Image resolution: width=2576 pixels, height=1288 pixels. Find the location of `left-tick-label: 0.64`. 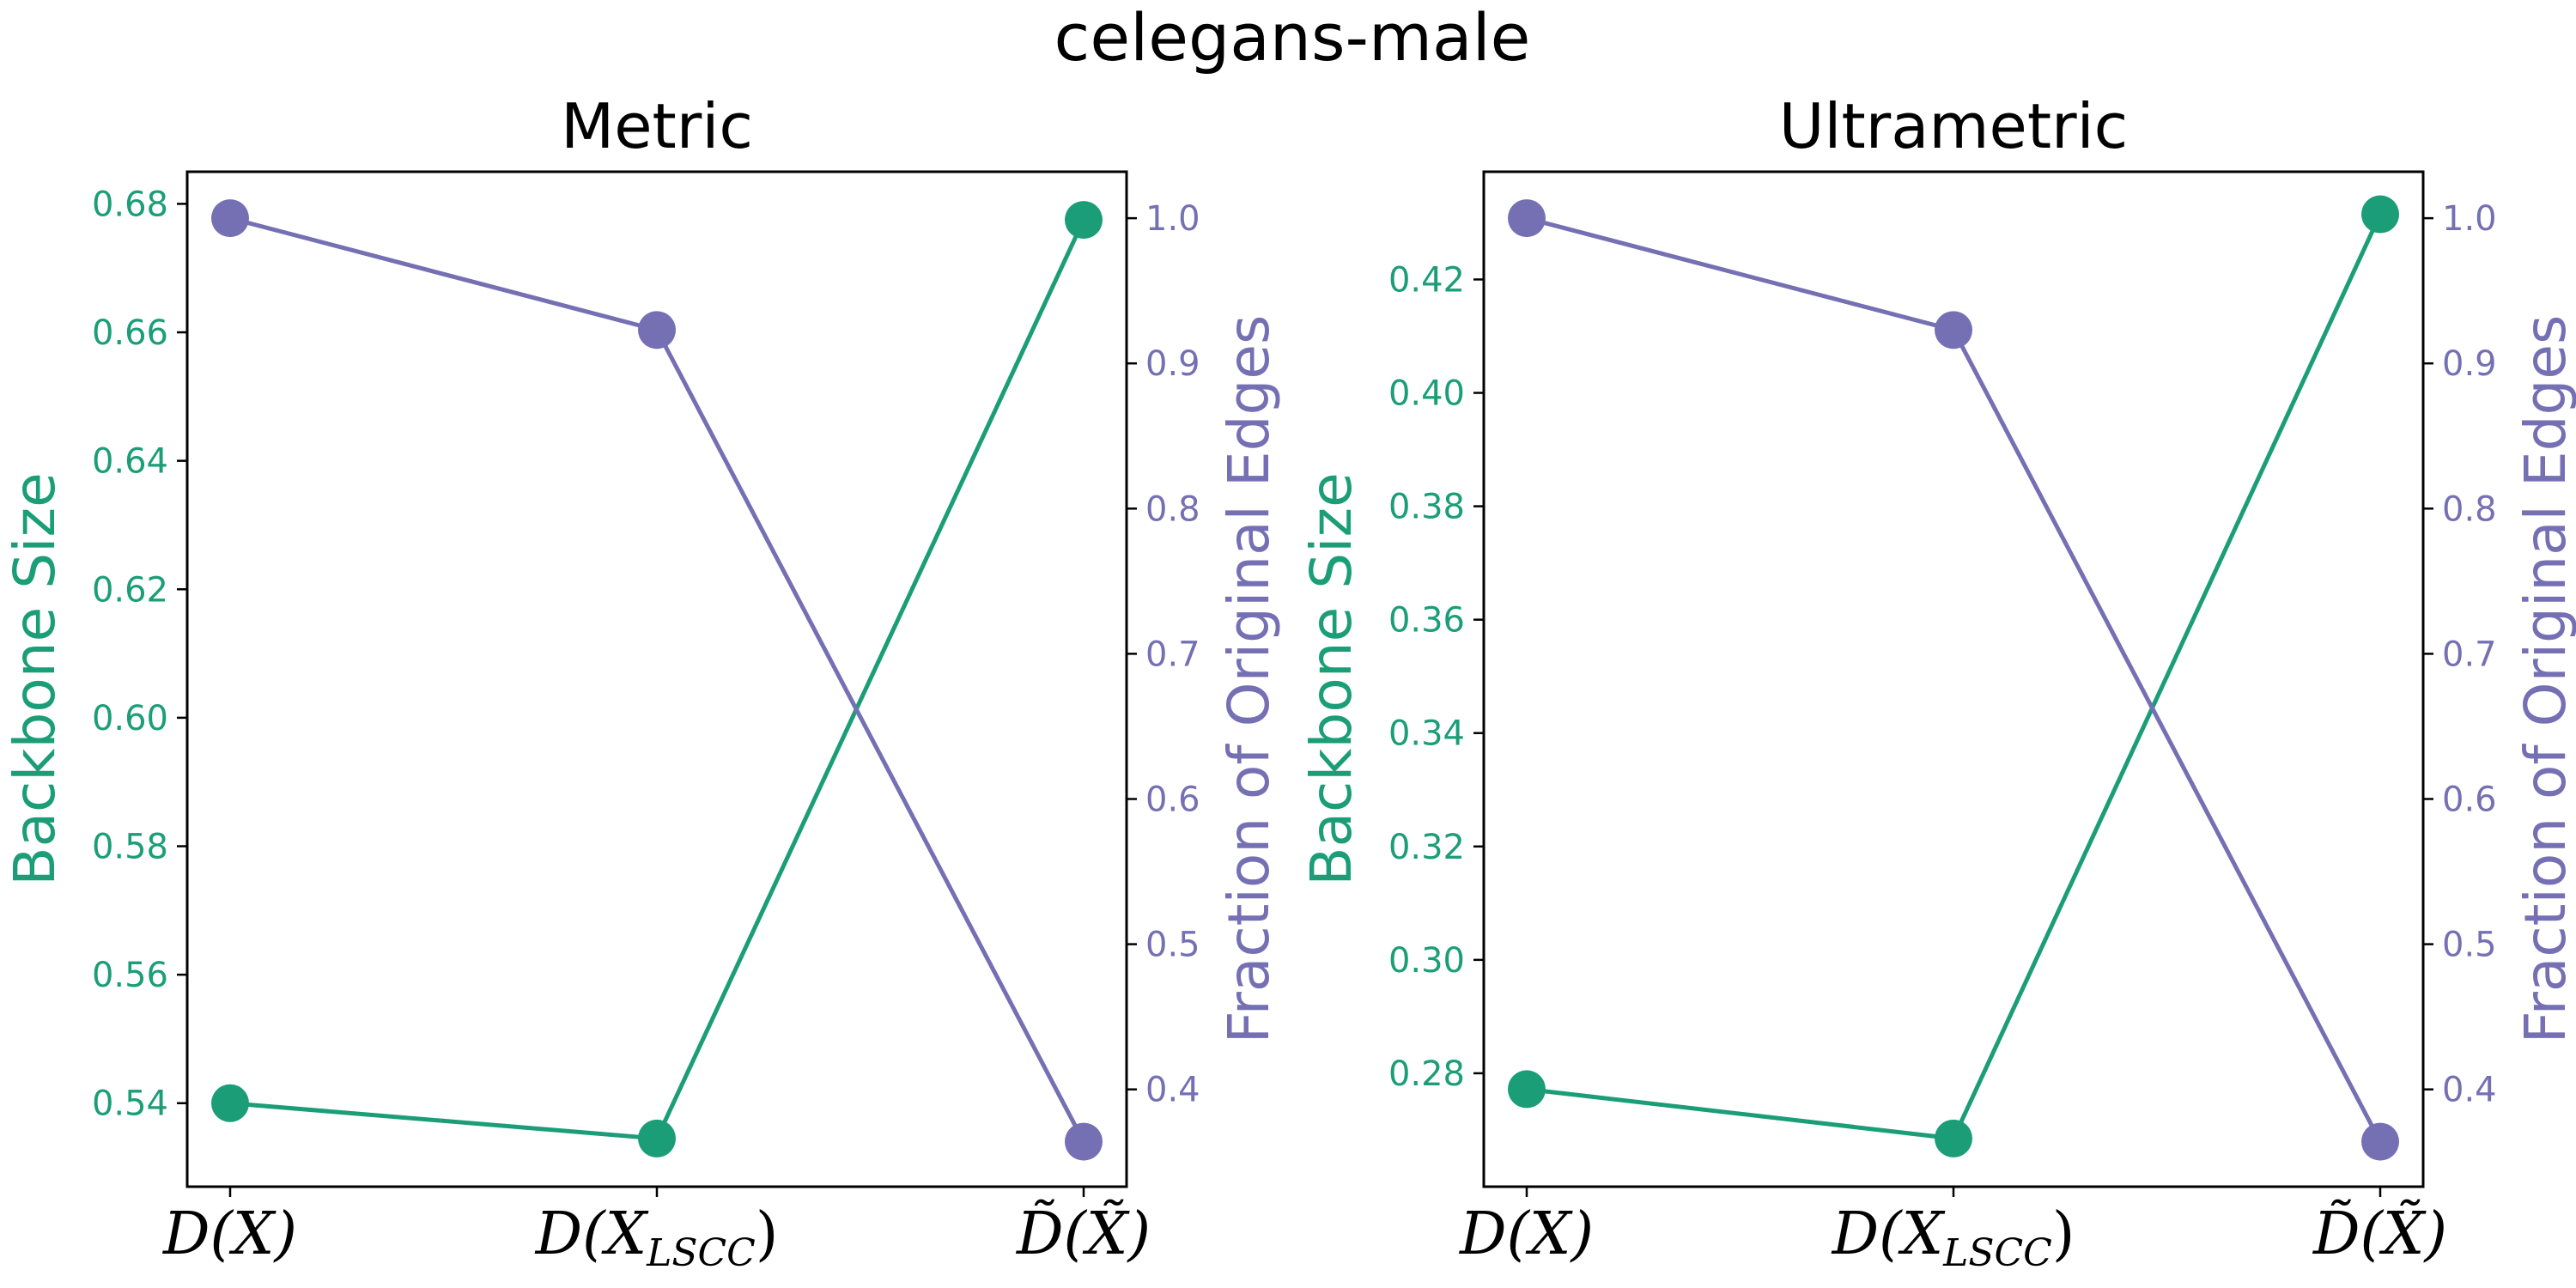

left-tick-label: 0.64 is located at coordinates (130, 462).